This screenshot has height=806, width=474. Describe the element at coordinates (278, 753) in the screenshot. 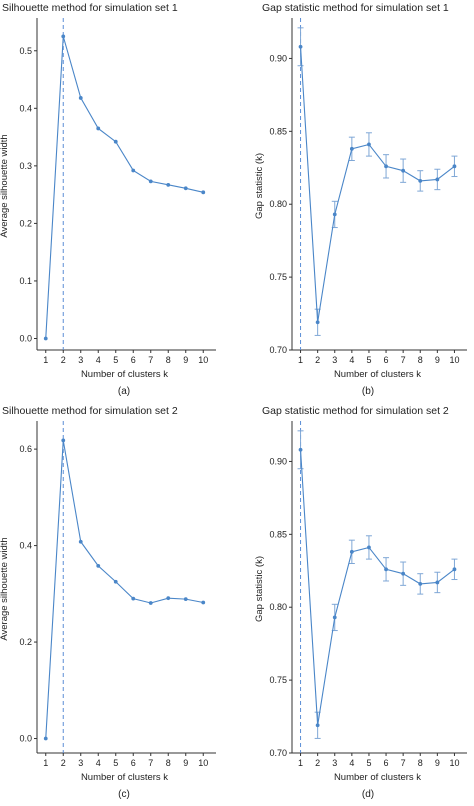

I see `y-tick-label: 0.70` at that location.